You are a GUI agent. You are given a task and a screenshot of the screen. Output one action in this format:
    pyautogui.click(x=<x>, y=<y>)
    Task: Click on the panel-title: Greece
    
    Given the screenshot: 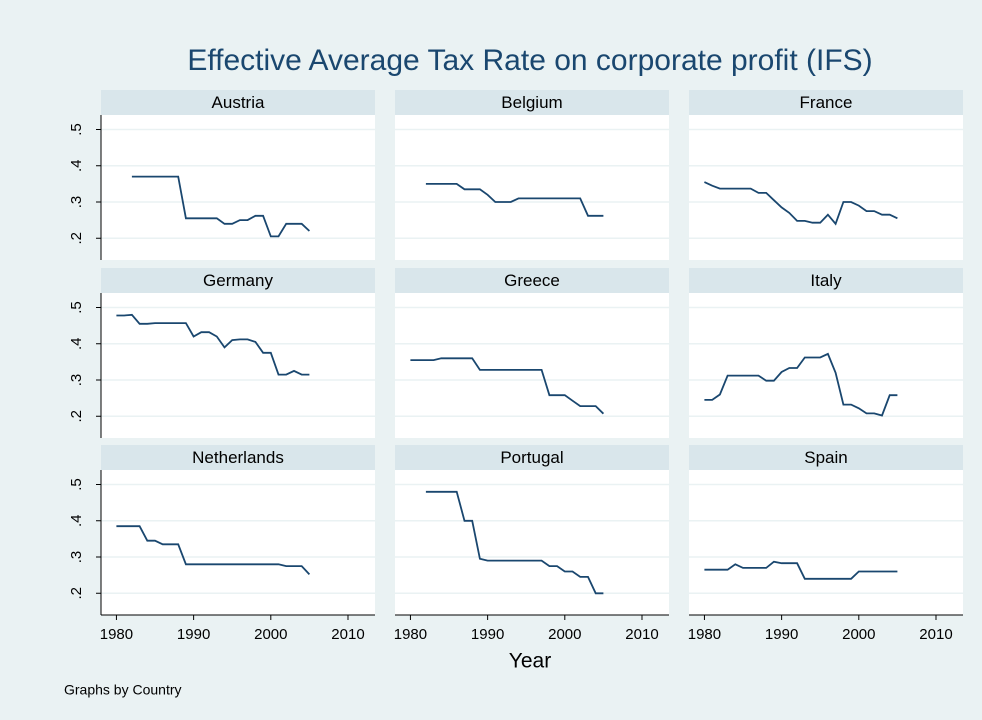 What is the action you would take?
    pyautogui.click(x=532, y=280)
    